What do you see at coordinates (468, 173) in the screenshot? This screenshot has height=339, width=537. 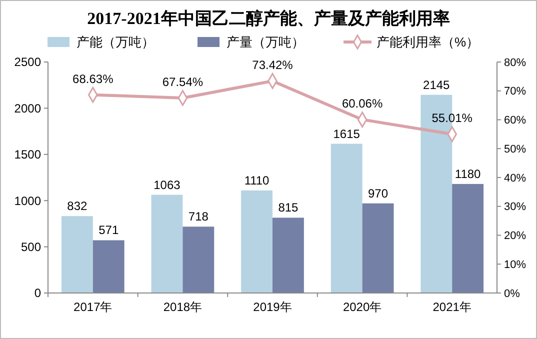 I see `data-label: 1180` at bounding box center [468, 173].